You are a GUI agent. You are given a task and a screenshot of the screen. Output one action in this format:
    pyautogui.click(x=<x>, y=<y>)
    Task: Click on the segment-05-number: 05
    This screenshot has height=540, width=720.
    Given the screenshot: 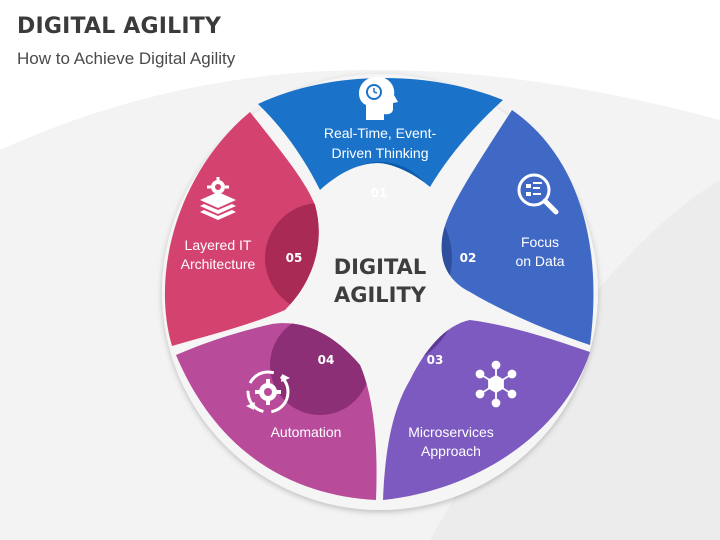 What is the action you would take?
    pyautogui.click(x=294, y=258)
    